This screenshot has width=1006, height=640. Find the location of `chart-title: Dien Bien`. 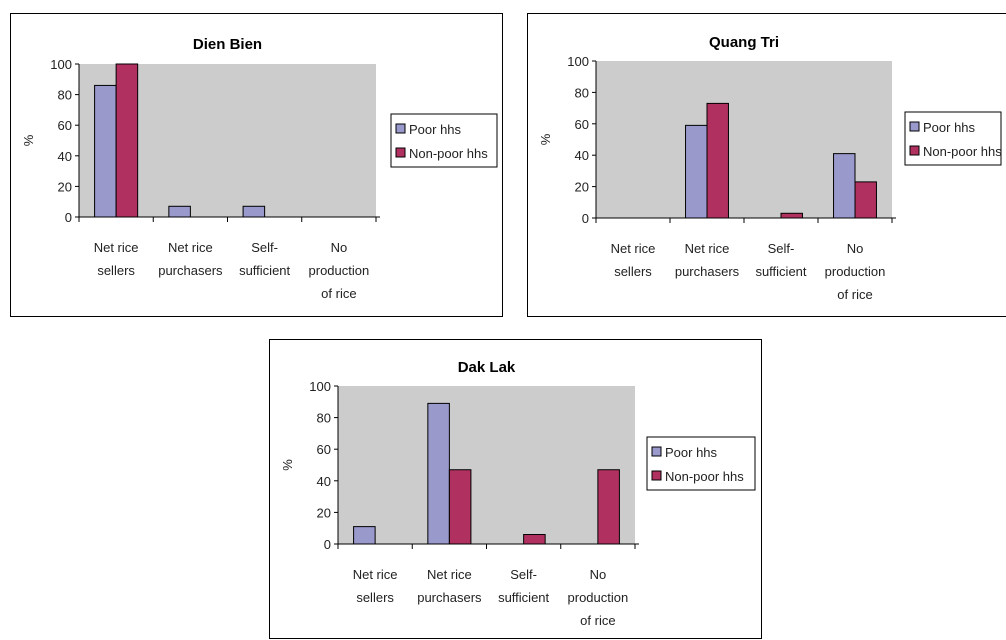

chart-title: Dien Bien is located at coordinates (227, 44).